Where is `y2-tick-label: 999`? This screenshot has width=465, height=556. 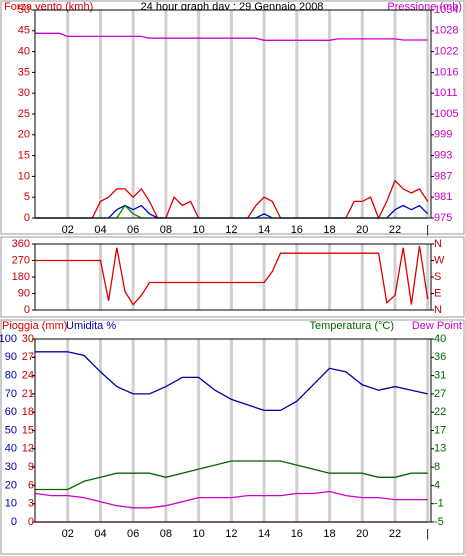 y2-tick-label: 999 is located at coordinates (443, 135).